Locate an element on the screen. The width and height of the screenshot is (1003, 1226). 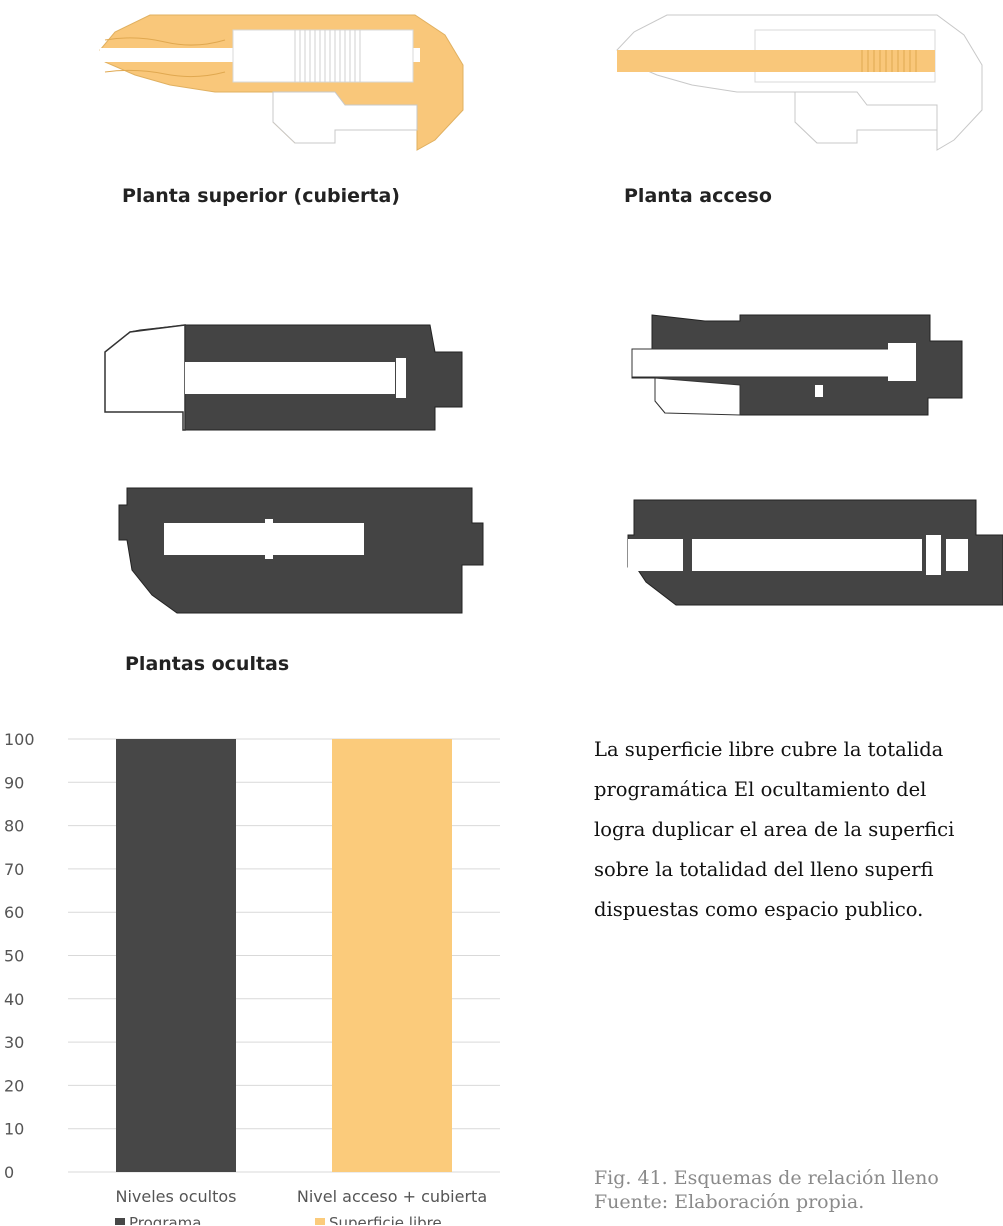
y-tick-label: 50 is located at coordinates (14, 956).